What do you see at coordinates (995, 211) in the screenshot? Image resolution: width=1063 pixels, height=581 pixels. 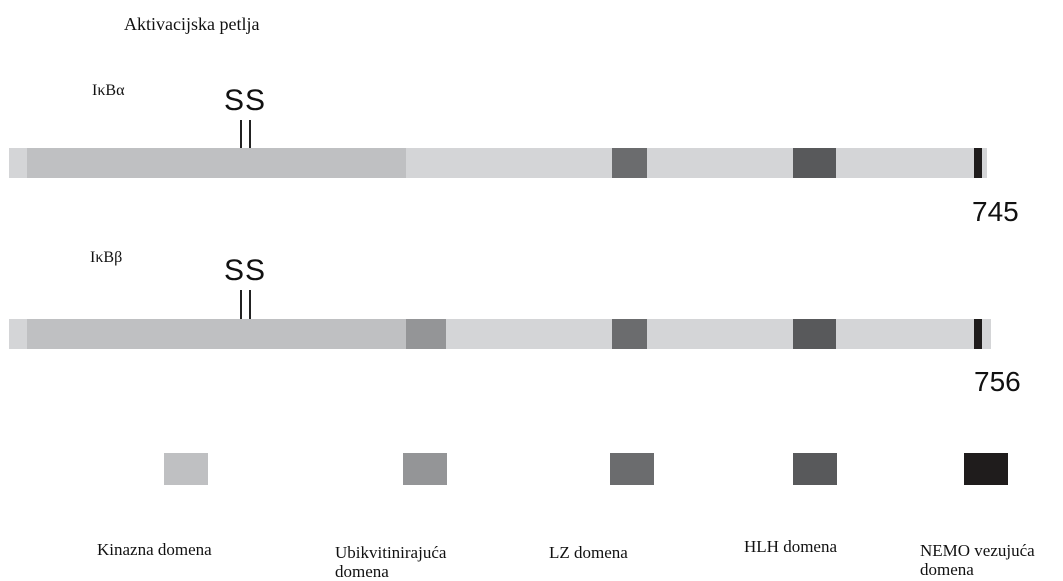 I see `protein-length-ikba: 745` at bounding box center [995, 211].